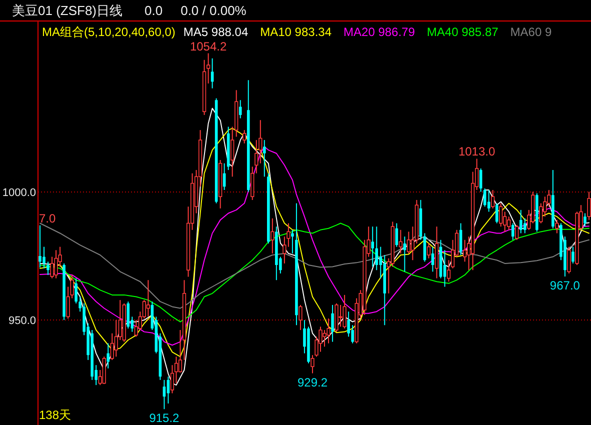 The image size is (591, 425). I want to click on legend: MA60 9, so click(531, 32).